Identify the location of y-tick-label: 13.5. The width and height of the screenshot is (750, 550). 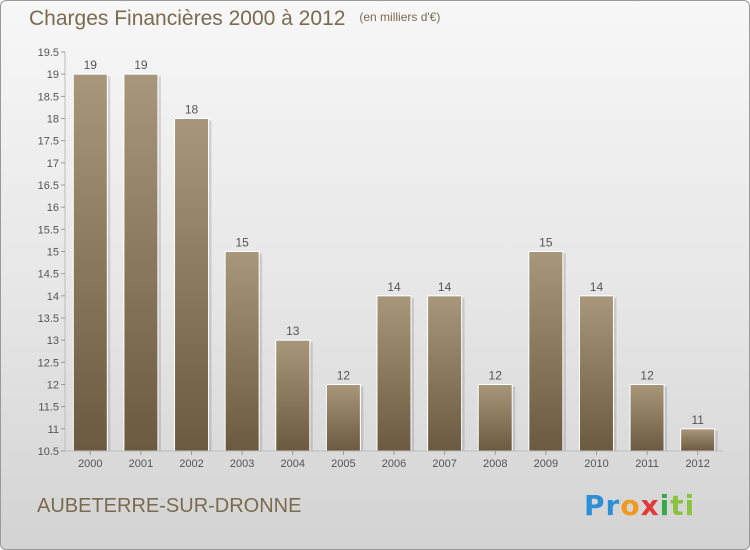
(48, 319).